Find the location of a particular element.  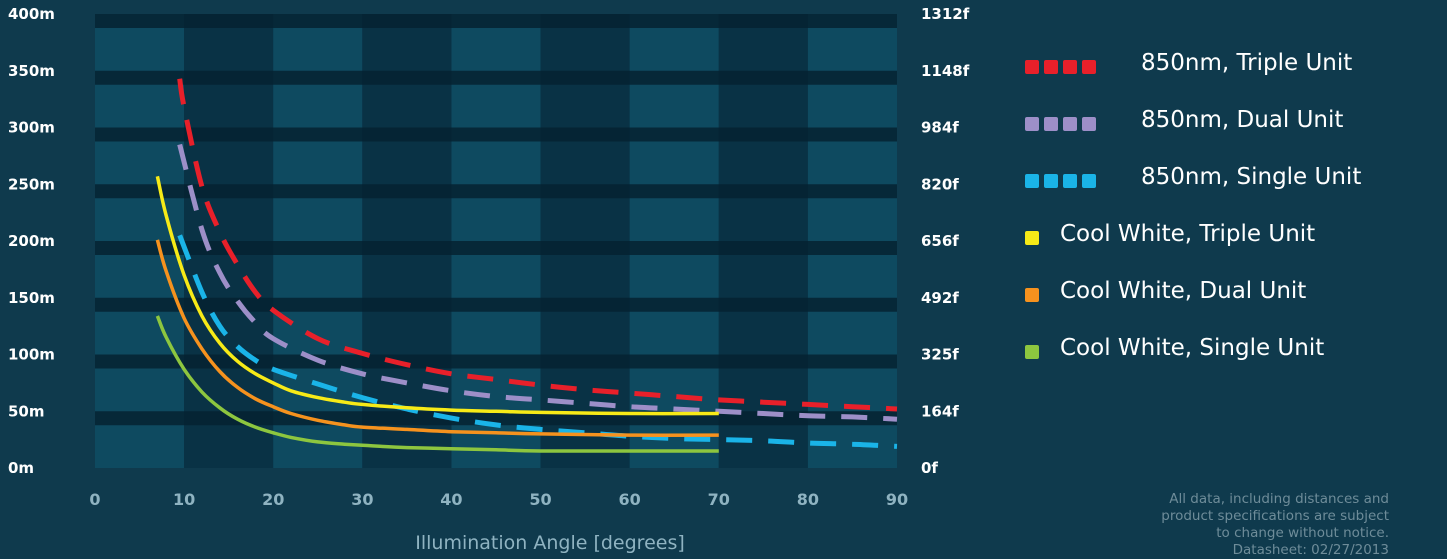

y-right-tick-label: 1312f is located at coordinates (945, 14).